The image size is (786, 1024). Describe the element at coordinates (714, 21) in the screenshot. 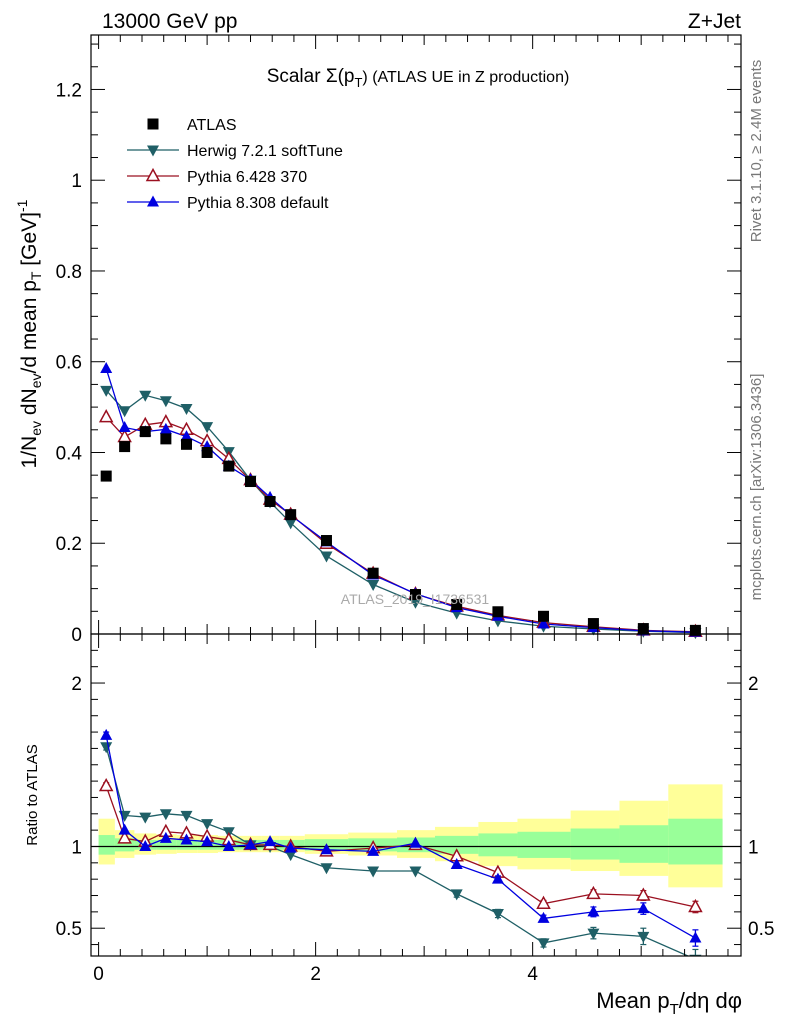

I see `header-right: Z+Jet` at that location.